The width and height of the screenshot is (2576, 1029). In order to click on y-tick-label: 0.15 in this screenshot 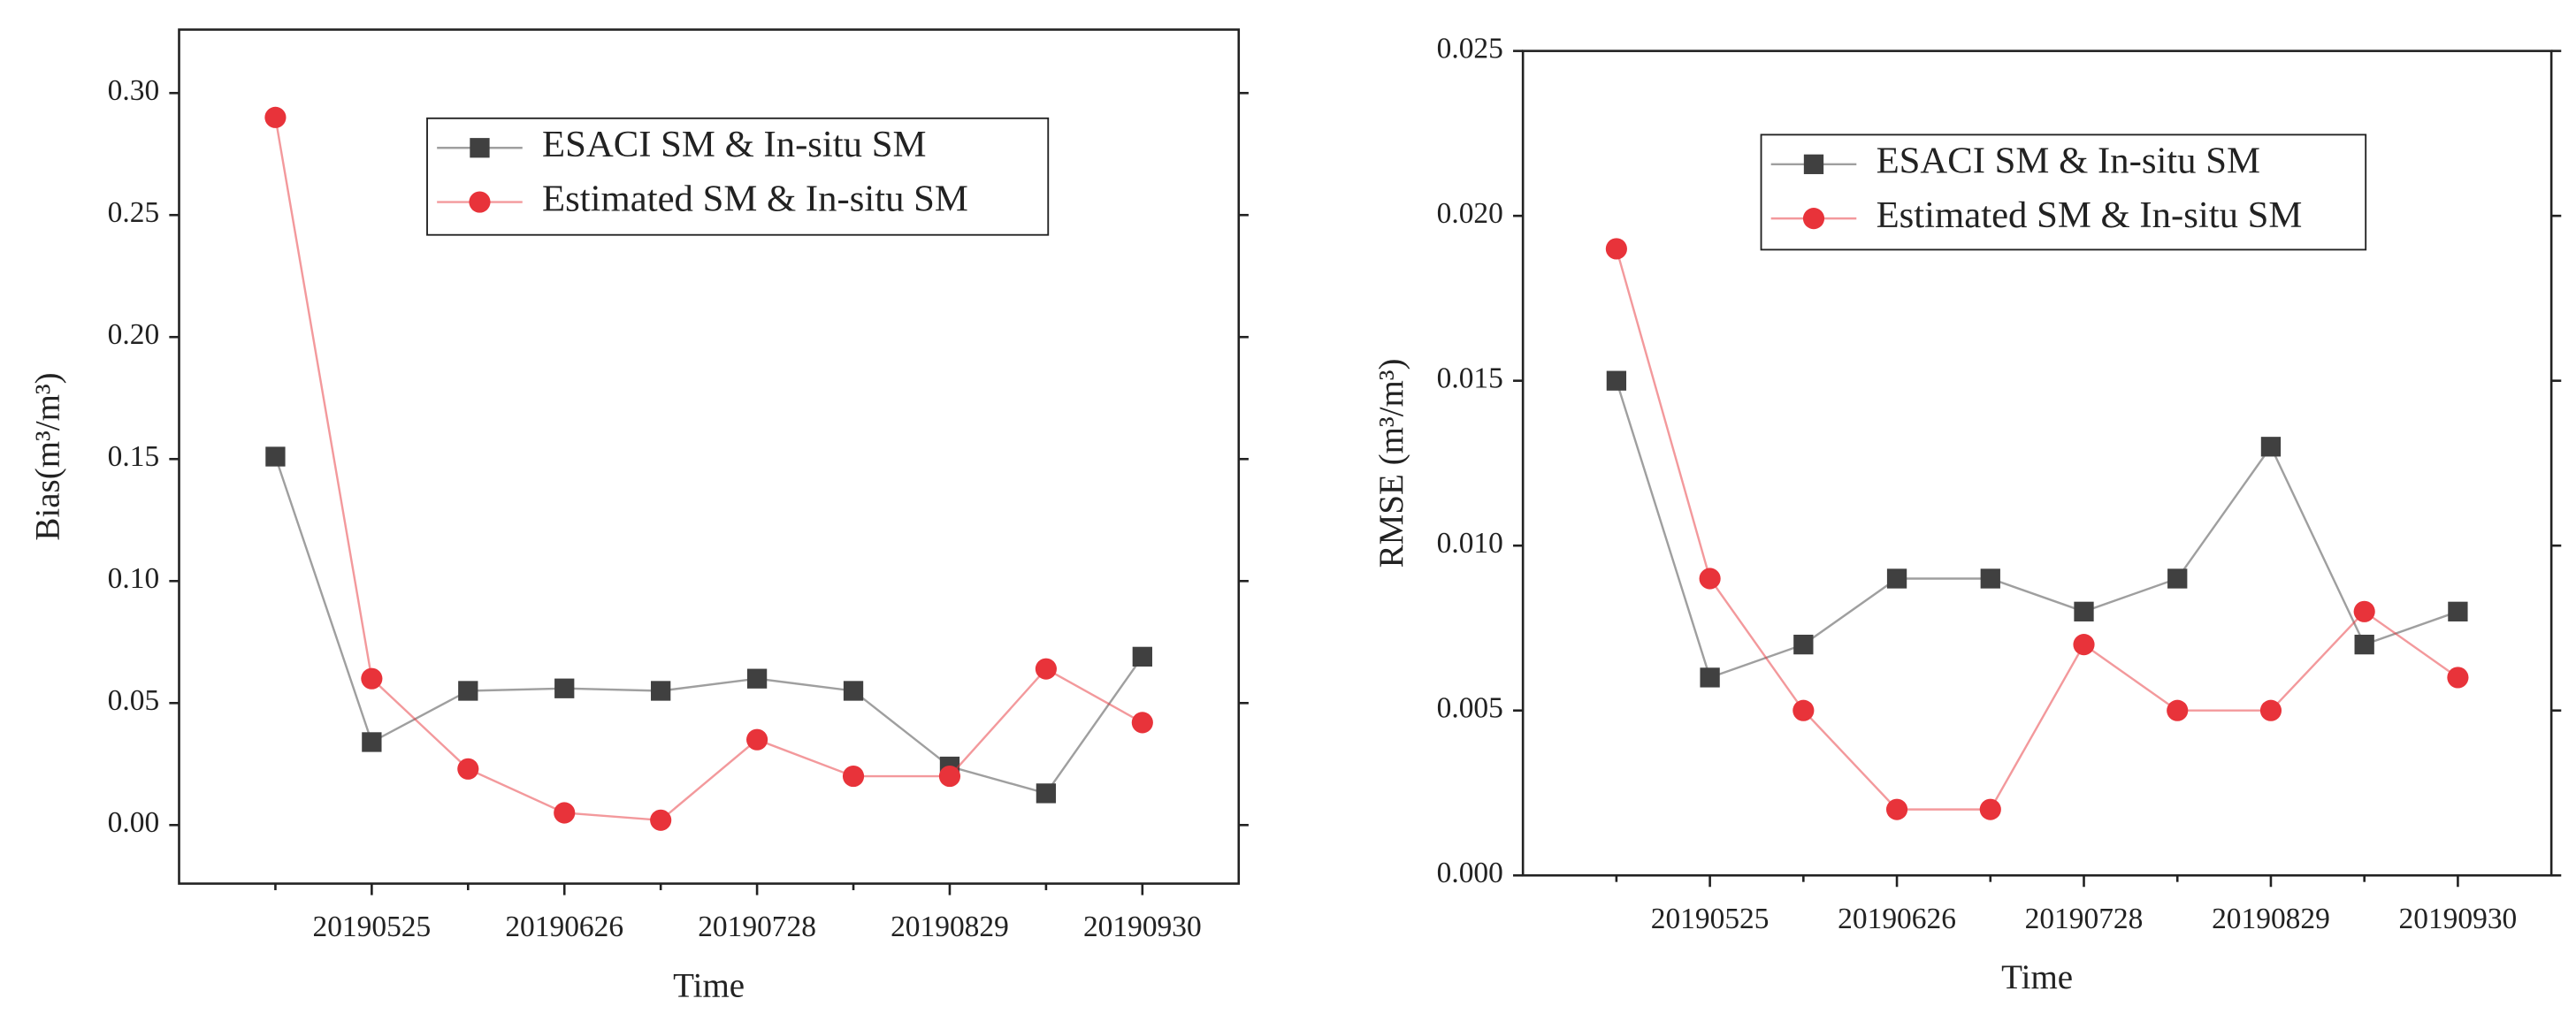, I will do `click(134, 456)`.